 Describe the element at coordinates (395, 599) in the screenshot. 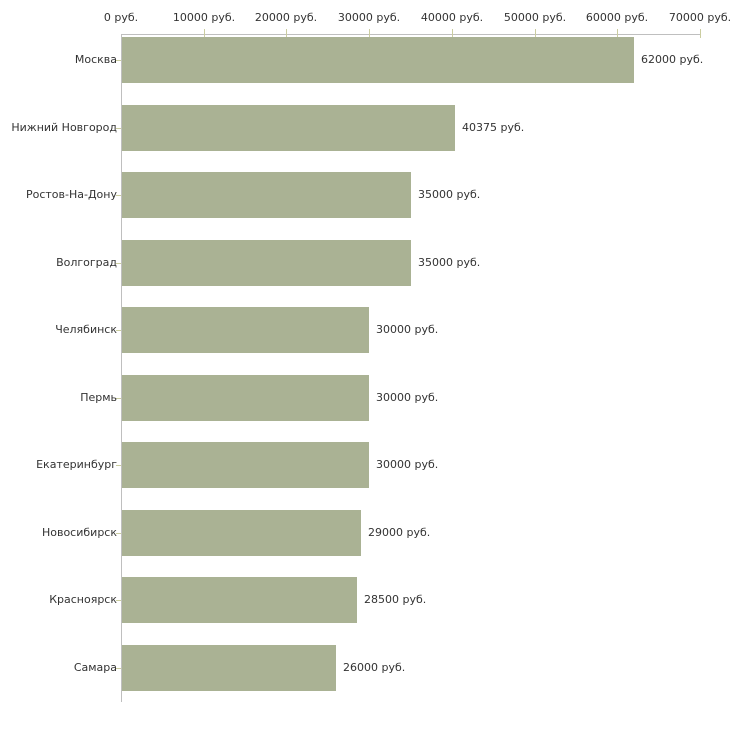

I see `value-label: 28500 руб.` at that location.